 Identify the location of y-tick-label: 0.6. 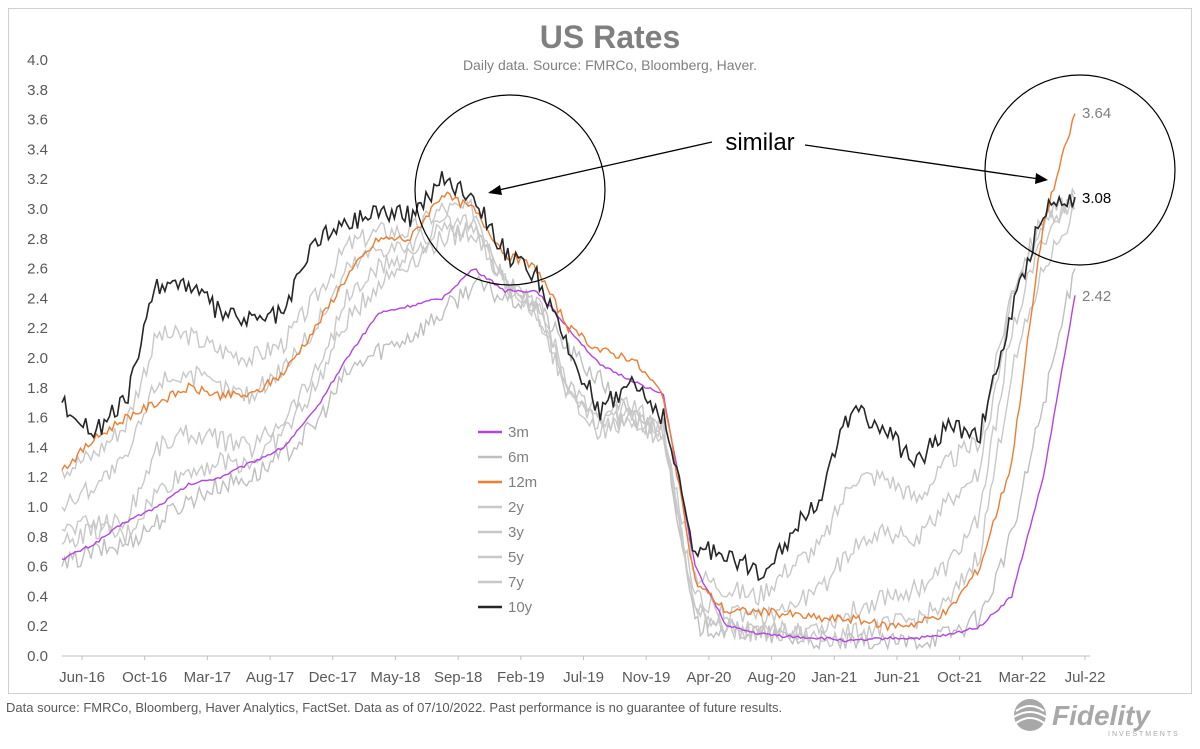
(37, 567).